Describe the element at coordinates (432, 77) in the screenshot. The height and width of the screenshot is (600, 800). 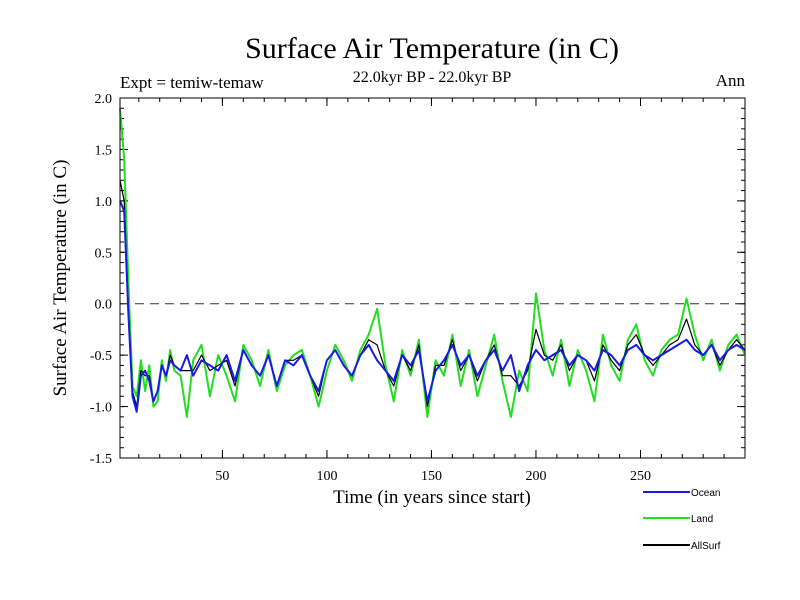
I see `chart-subtitle: 22.0kyr BP - 22.0kyr BP` at that location.